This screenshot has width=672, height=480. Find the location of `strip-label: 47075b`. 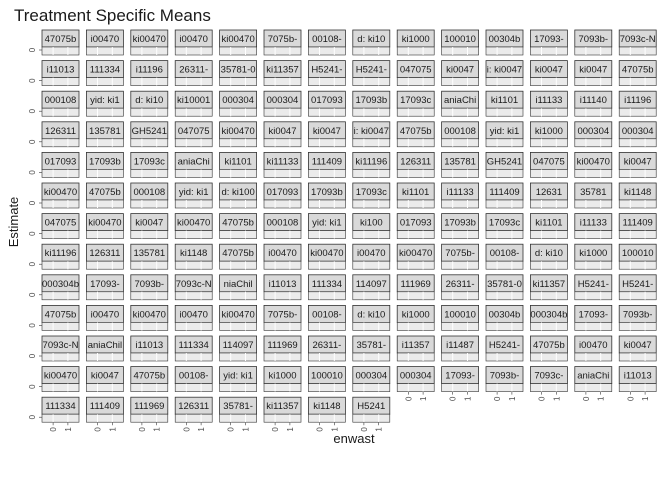

strip-label: 47075b is located at coordinates (638, 70).